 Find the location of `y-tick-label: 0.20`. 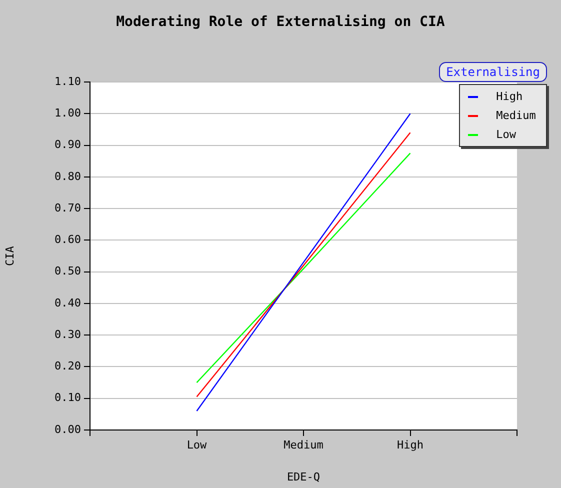

y-tick-label: 0.20 is located at coordinates (67, 366).